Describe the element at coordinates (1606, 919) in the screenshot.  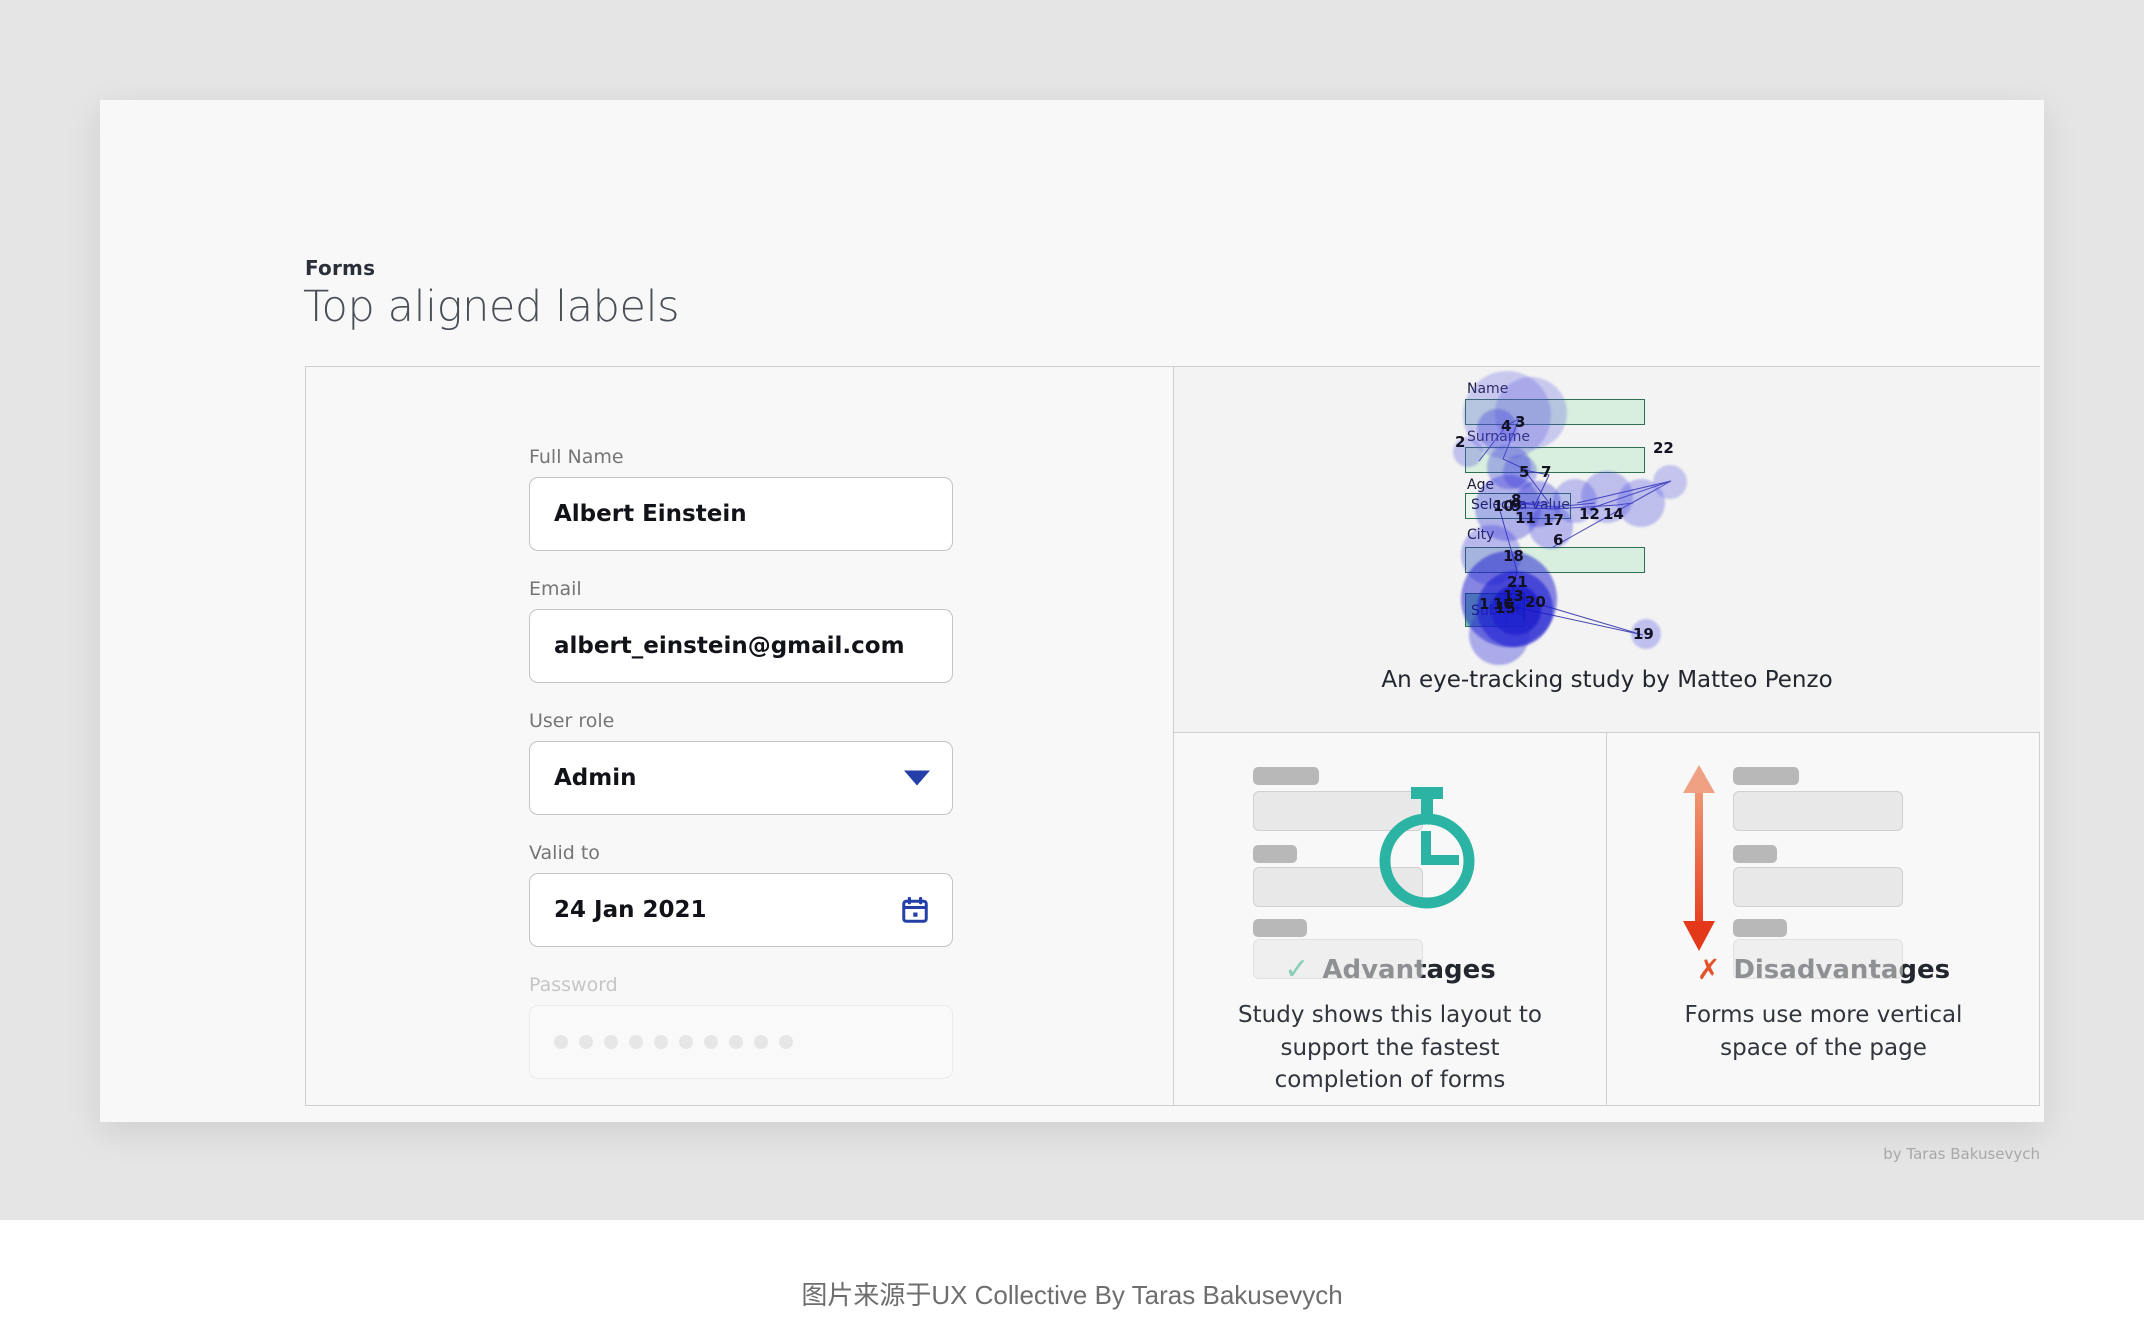
I see `panels-vertical-divider` at that location.